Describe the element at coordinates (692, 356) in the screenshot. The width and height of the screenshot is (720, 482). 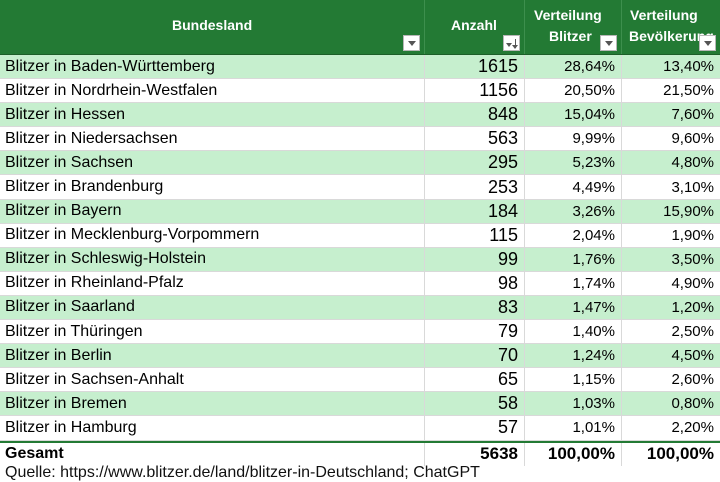
I see `row-dist-bevoelkerung: 4,50%` at that location.